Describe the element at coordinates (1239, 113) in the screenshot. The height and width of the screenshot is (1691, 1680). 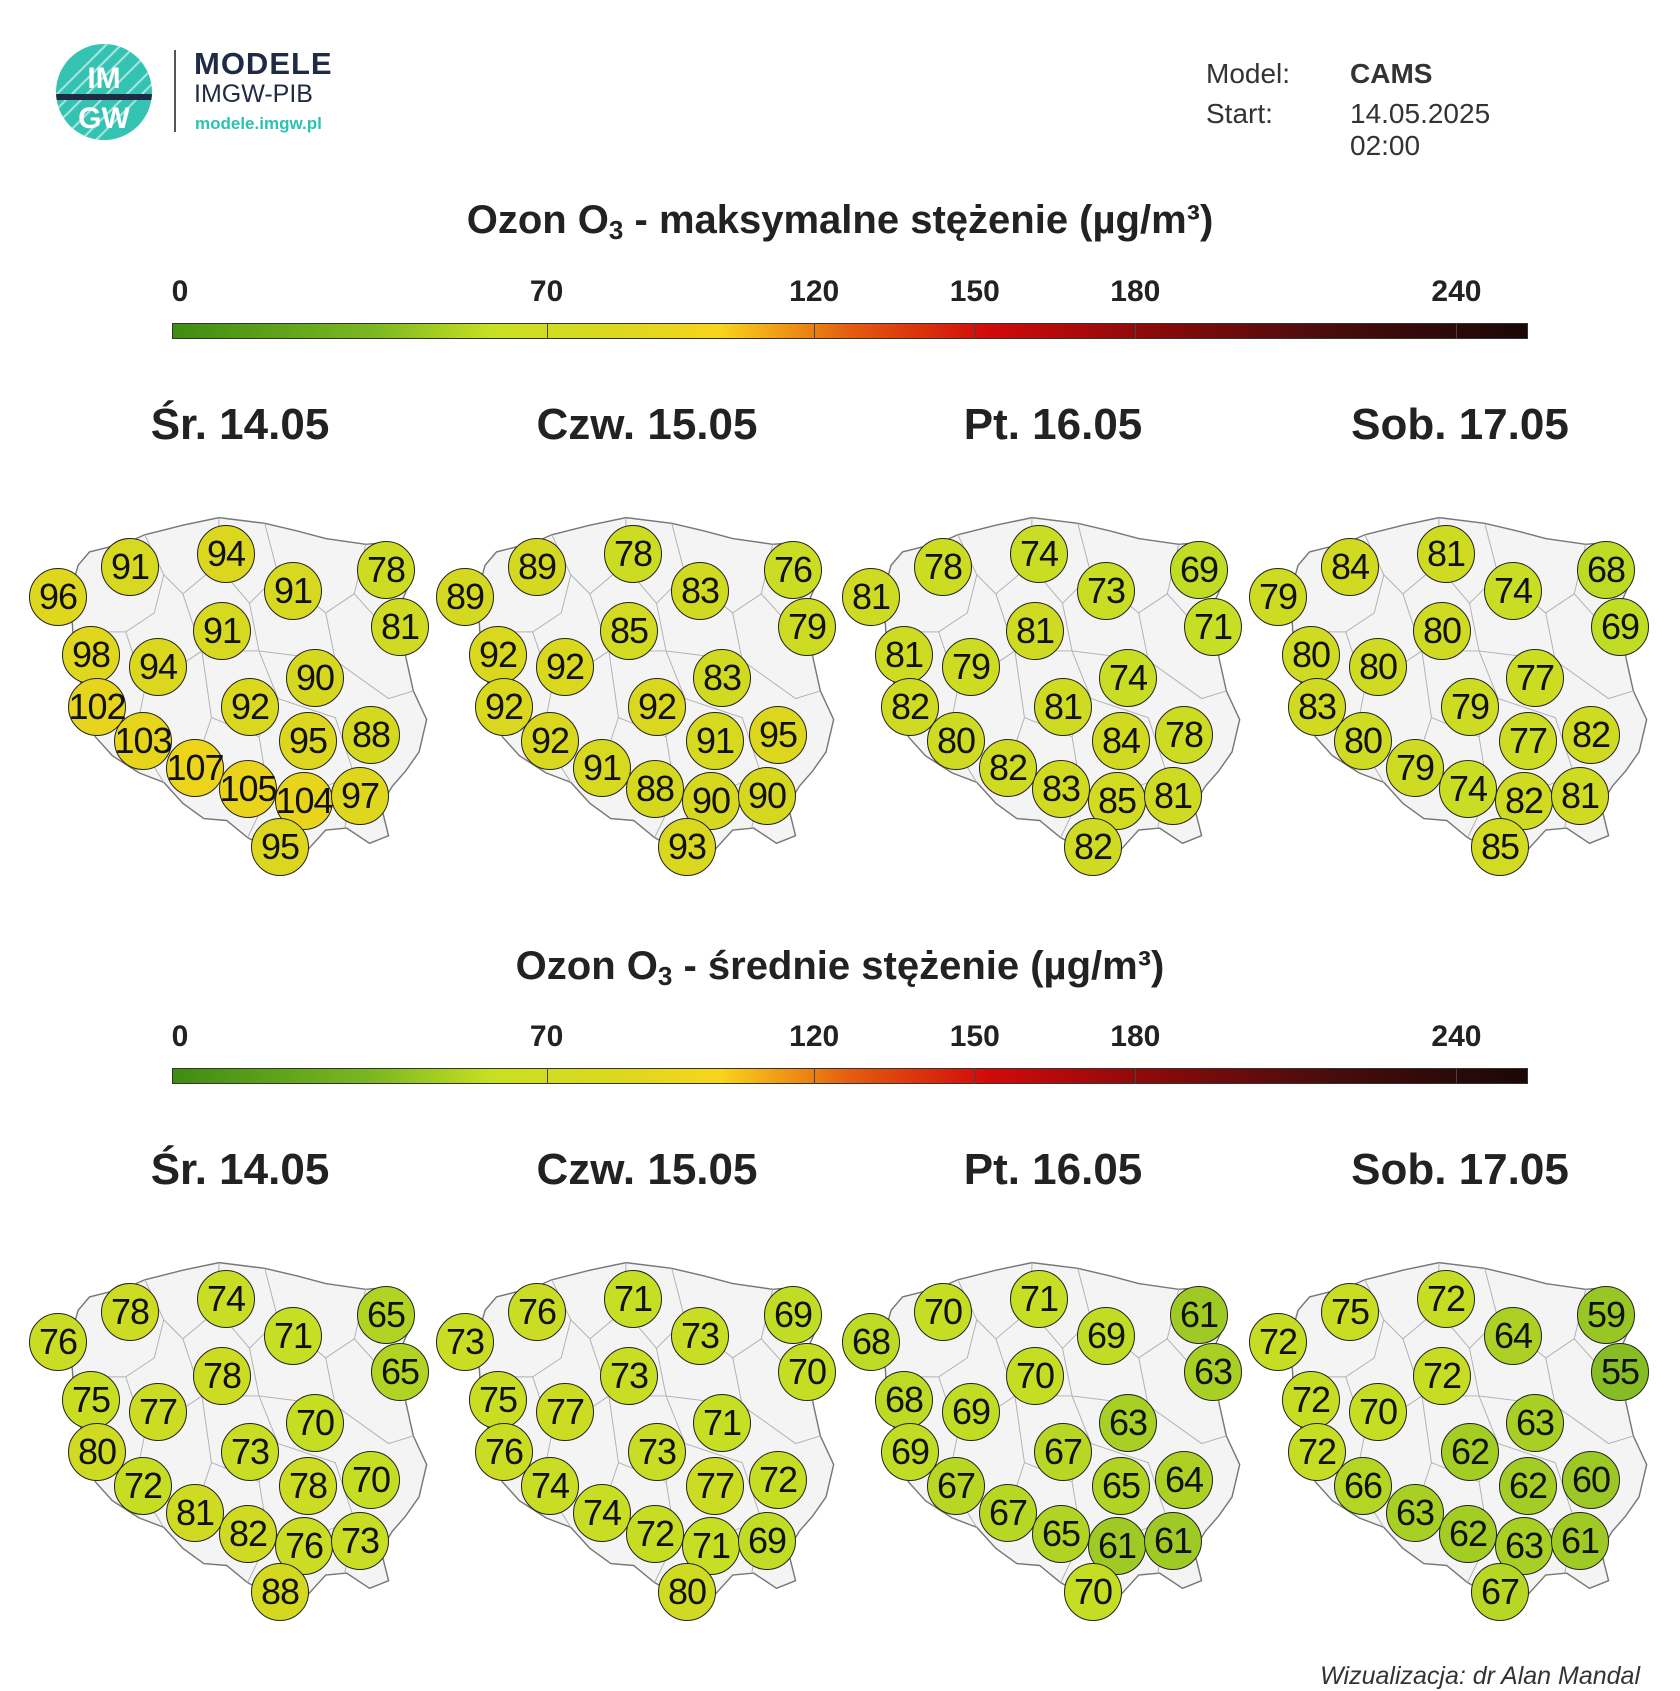
I see `start-label: Start:` at that location.